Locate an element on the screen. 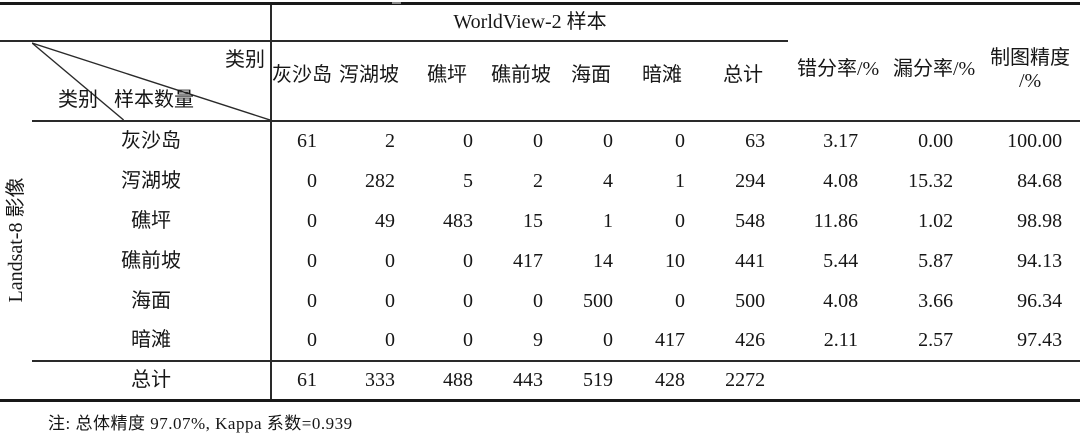  metric-cell: 96.34 is located at coordinates (1040, 300).